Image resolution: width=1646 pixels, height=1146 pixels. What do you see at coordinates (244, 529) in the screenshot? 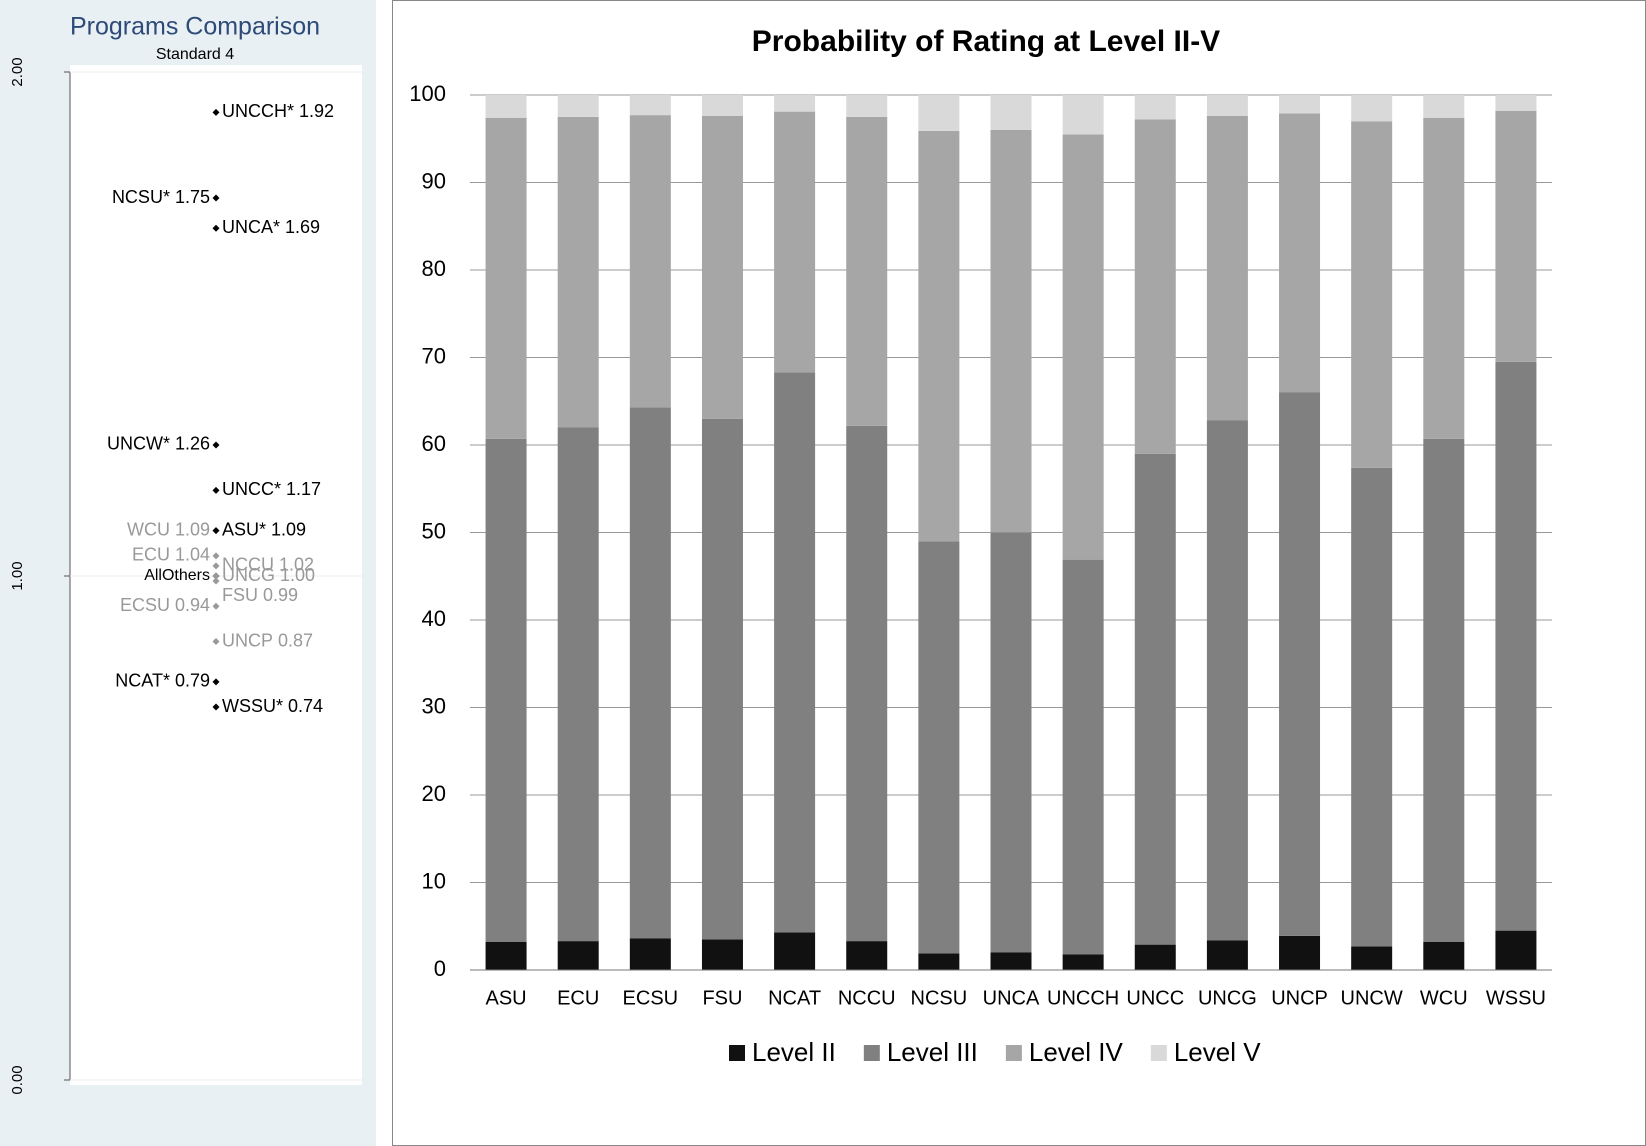
I see `point-label: ASU*` at bounding box center [244, 529].